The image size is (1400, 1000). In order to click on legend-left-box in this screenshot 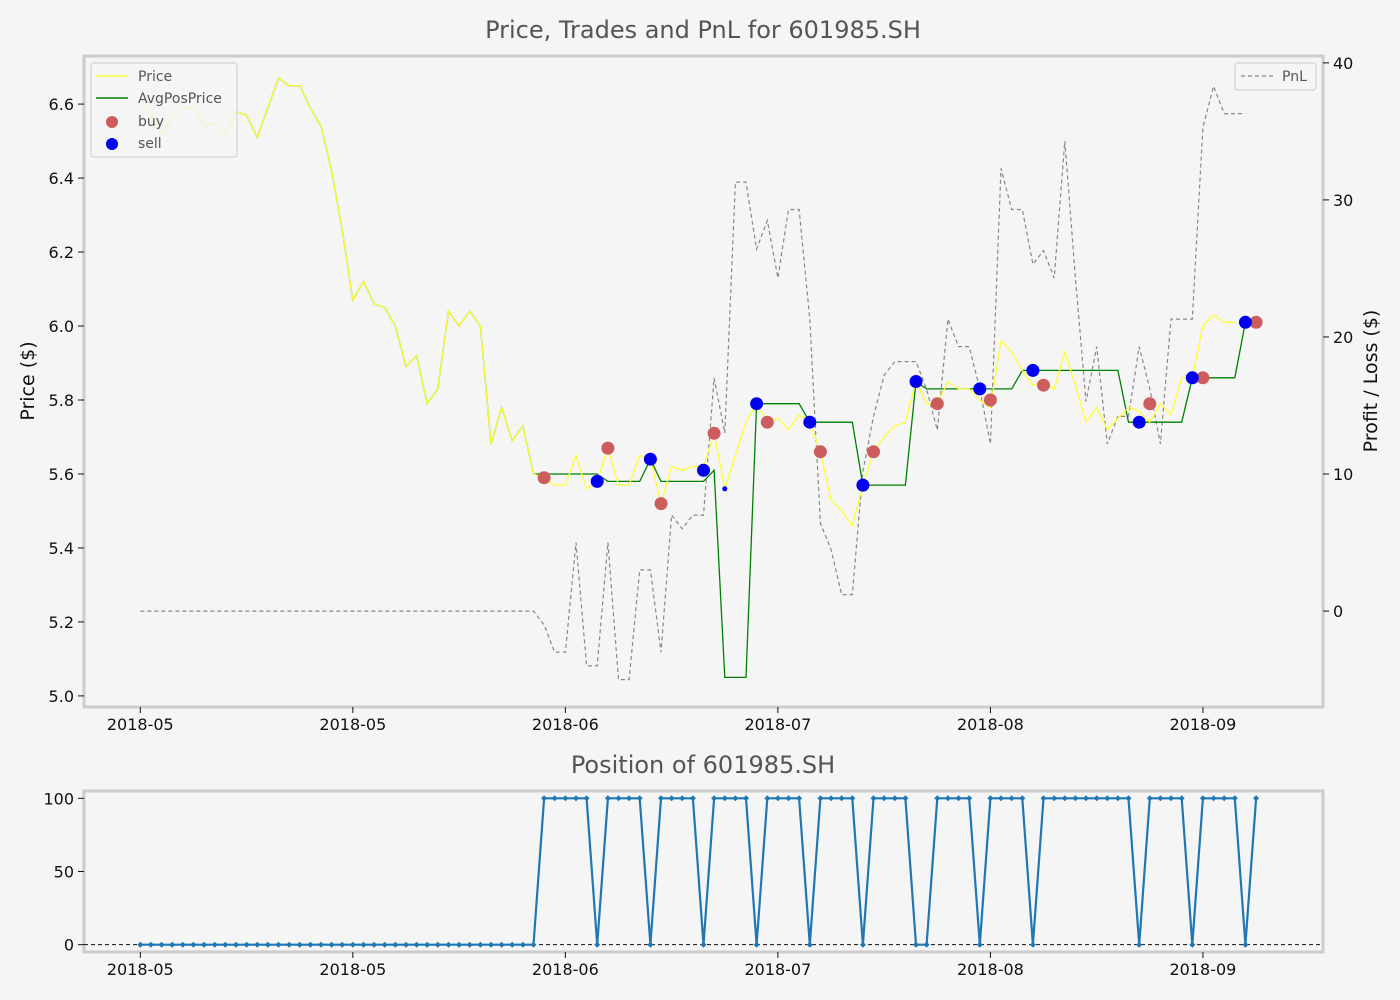, I will do `click(164, 110)`.